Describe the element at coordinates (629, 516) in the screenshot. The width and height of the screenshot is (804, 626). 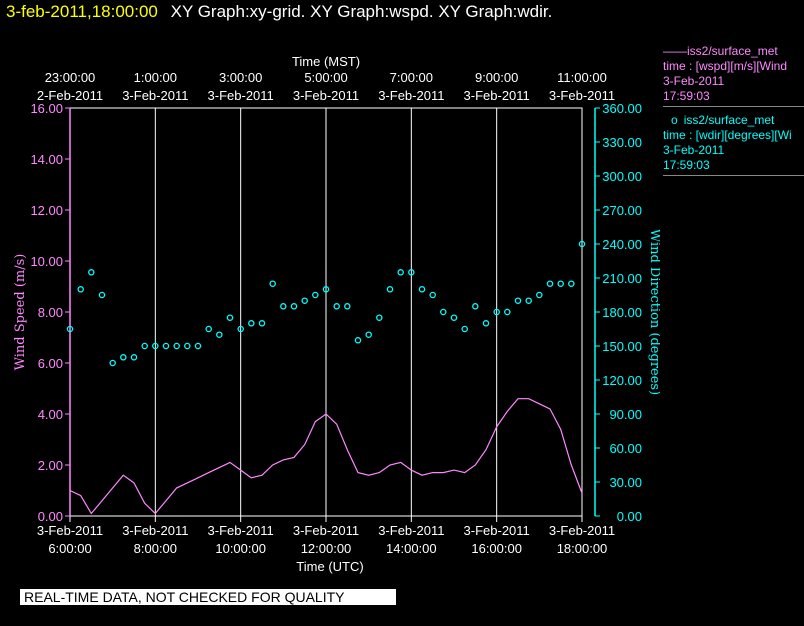
I see `right-tick-label: 0.00` at that location.